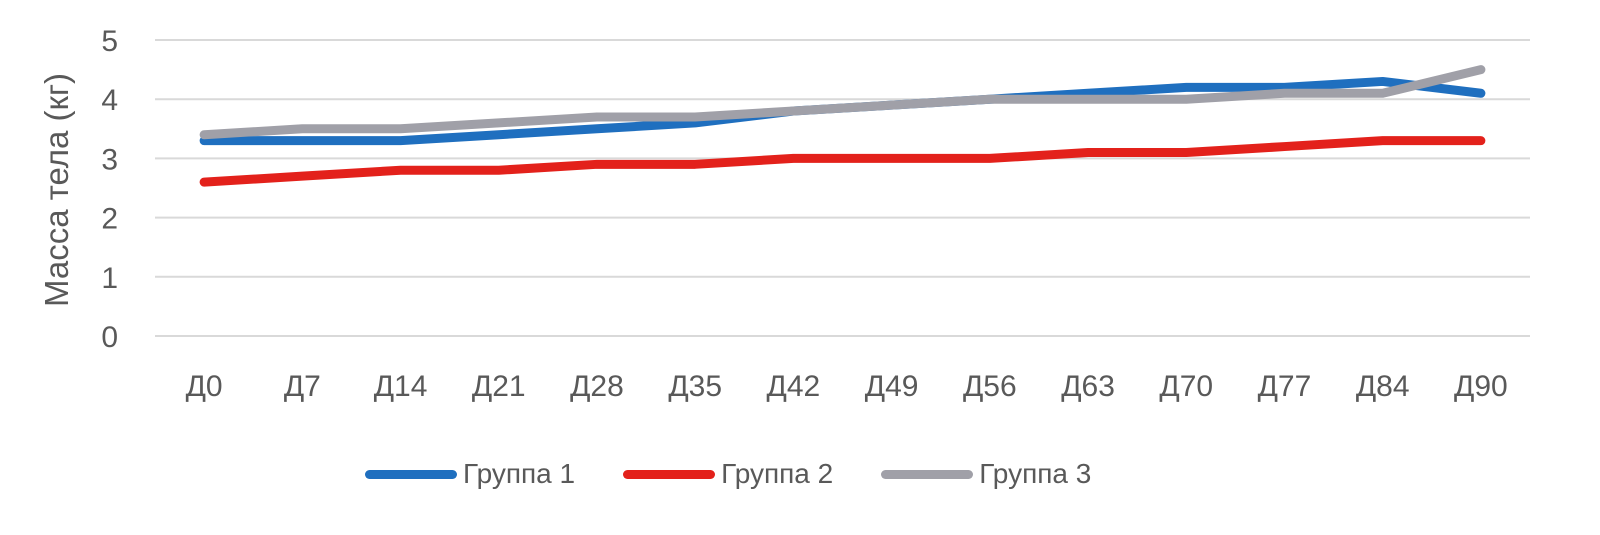 The image size is (1600, 535). I want to click on legend-item-group-2: Группа 2, so click(728, 474).